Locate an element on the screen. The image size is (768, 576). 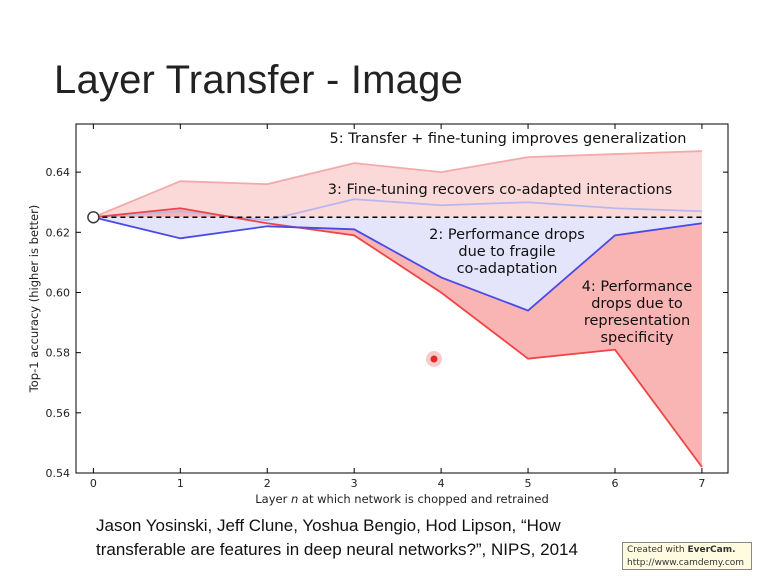
slide-title: Layer Transfer - Image is located at coordinates (259, 80).